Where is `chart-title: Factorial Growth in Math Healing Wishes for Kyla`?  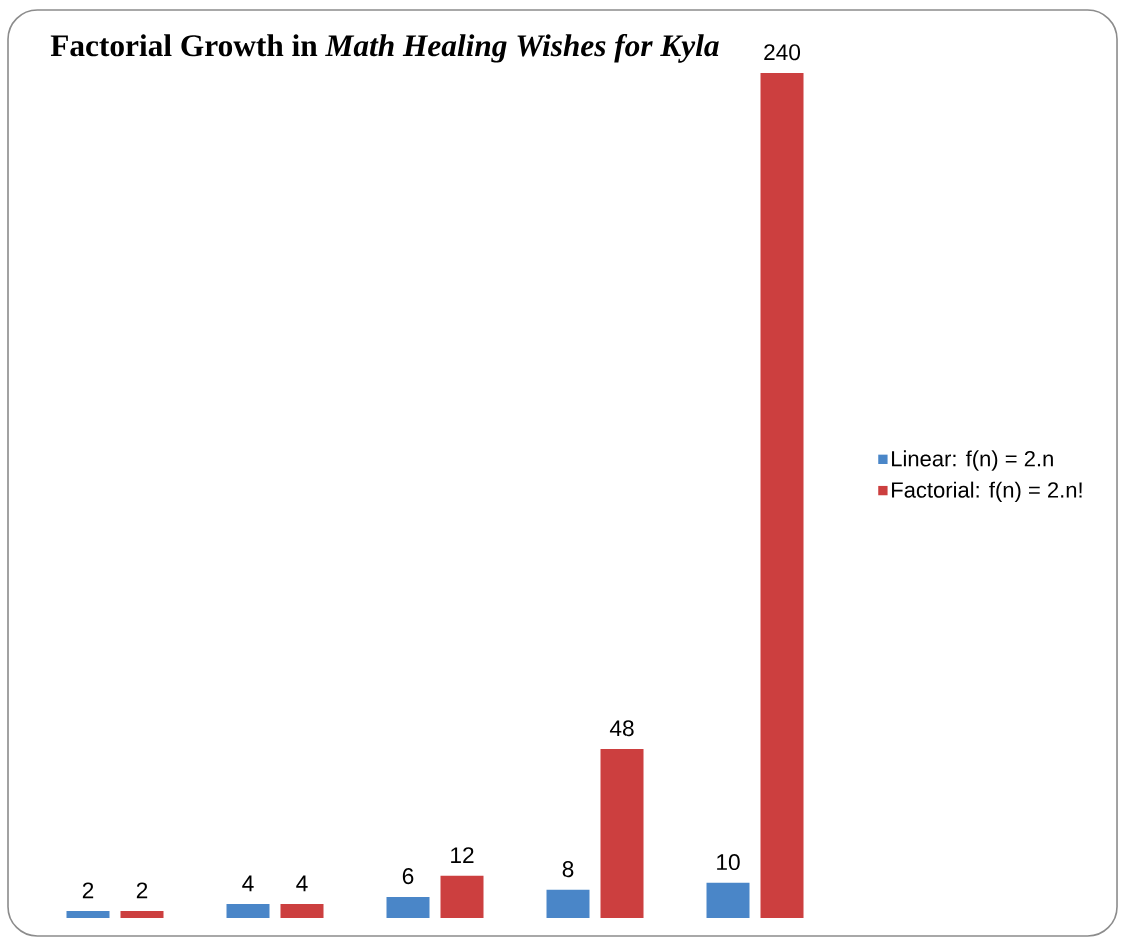 chart-title: Factorial Growth in Math Healing Wishes for Kyla is located at coordinates (384, 48).